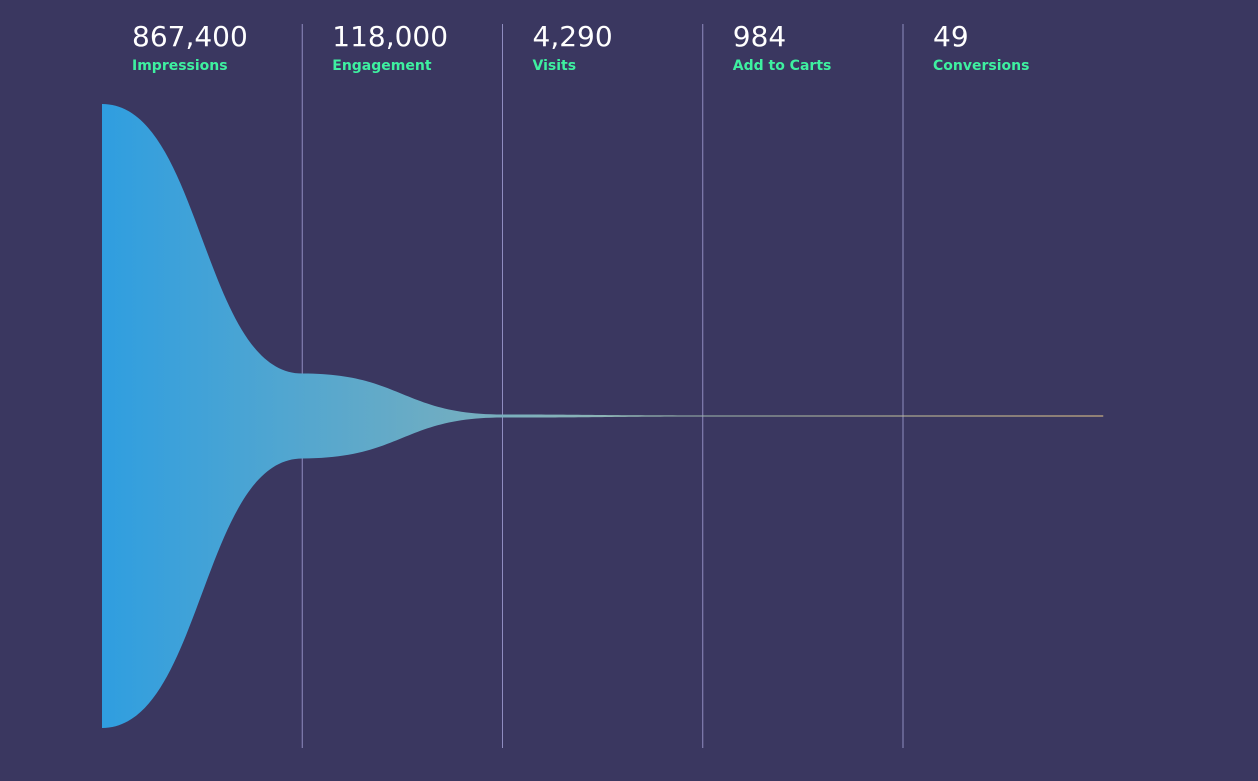  What do you see at coordinates (190, 36) in the screenshot?
I see `stage-value: 867,400` at bounding box center [190, 36].